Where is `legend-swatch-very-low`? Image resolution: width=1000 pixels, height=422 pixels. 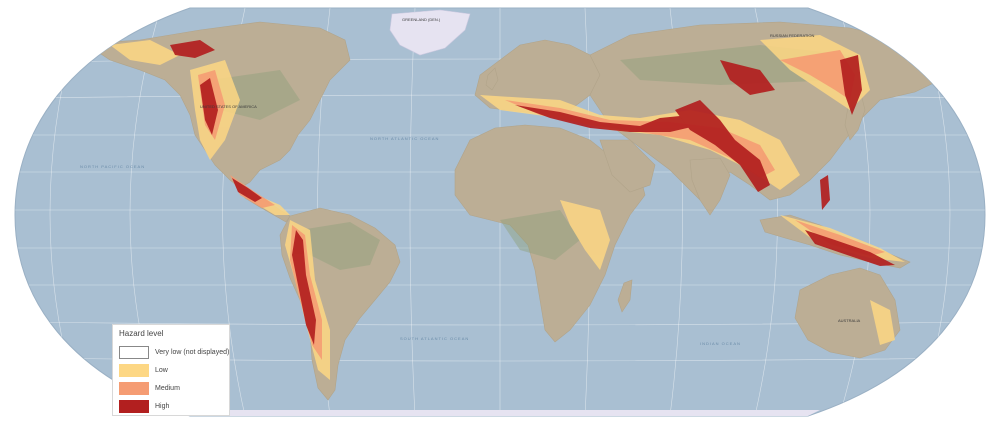 legend-swatch-very-low is located at coordinates (134, 352).